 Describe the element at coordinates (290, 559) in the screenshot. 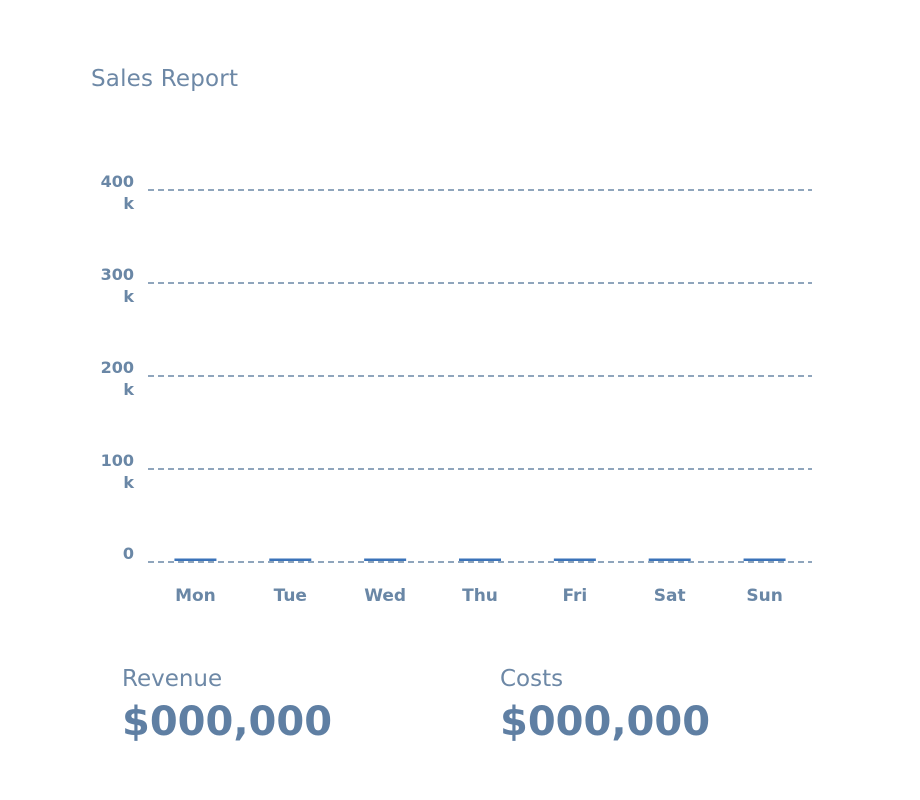

I see `bar-tue` at that location.